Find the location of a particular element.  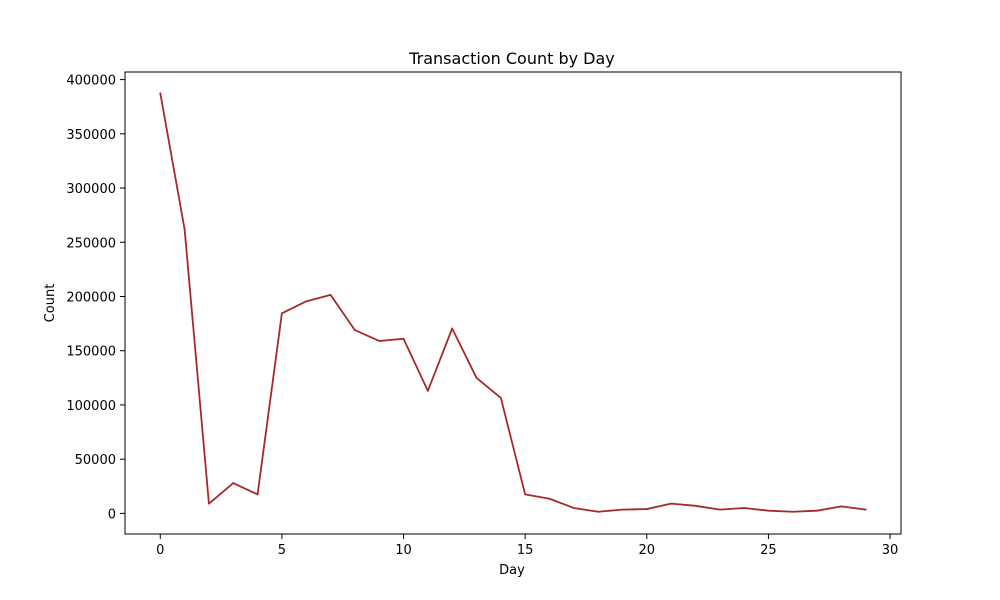

y-axis-title: Count is located at coordinates (50, 303).